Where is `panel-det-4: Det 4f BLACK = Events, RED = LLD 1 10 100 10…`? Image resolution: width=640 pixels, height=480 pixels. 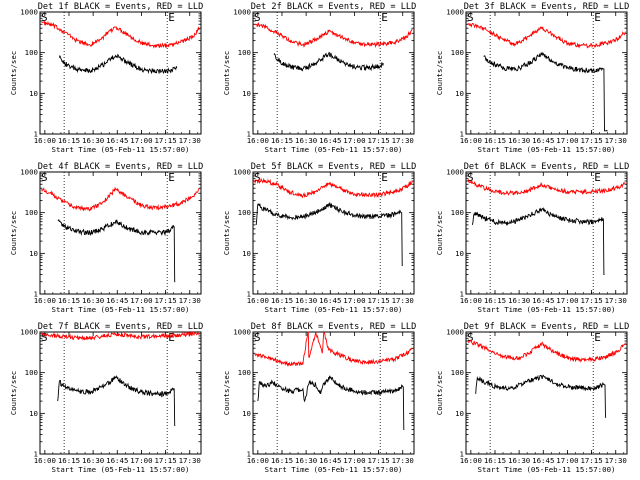
panel-det-4: Det 4f BLACK = Events, RED = LLD 1 10 100 10… is located at coordinates (106, 238).